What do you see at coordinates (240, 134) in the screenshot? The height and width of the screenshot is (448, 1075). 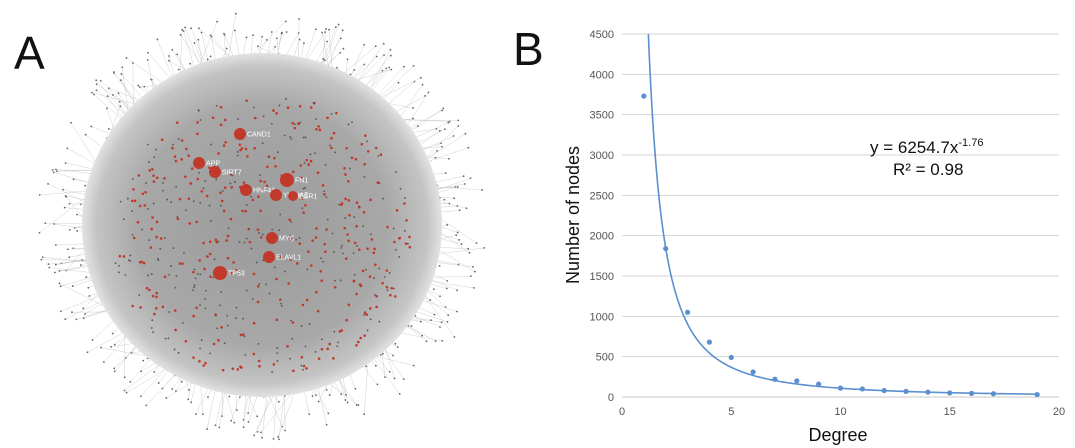 I see `hub-node-cand1` at bounding box center [240, 134].